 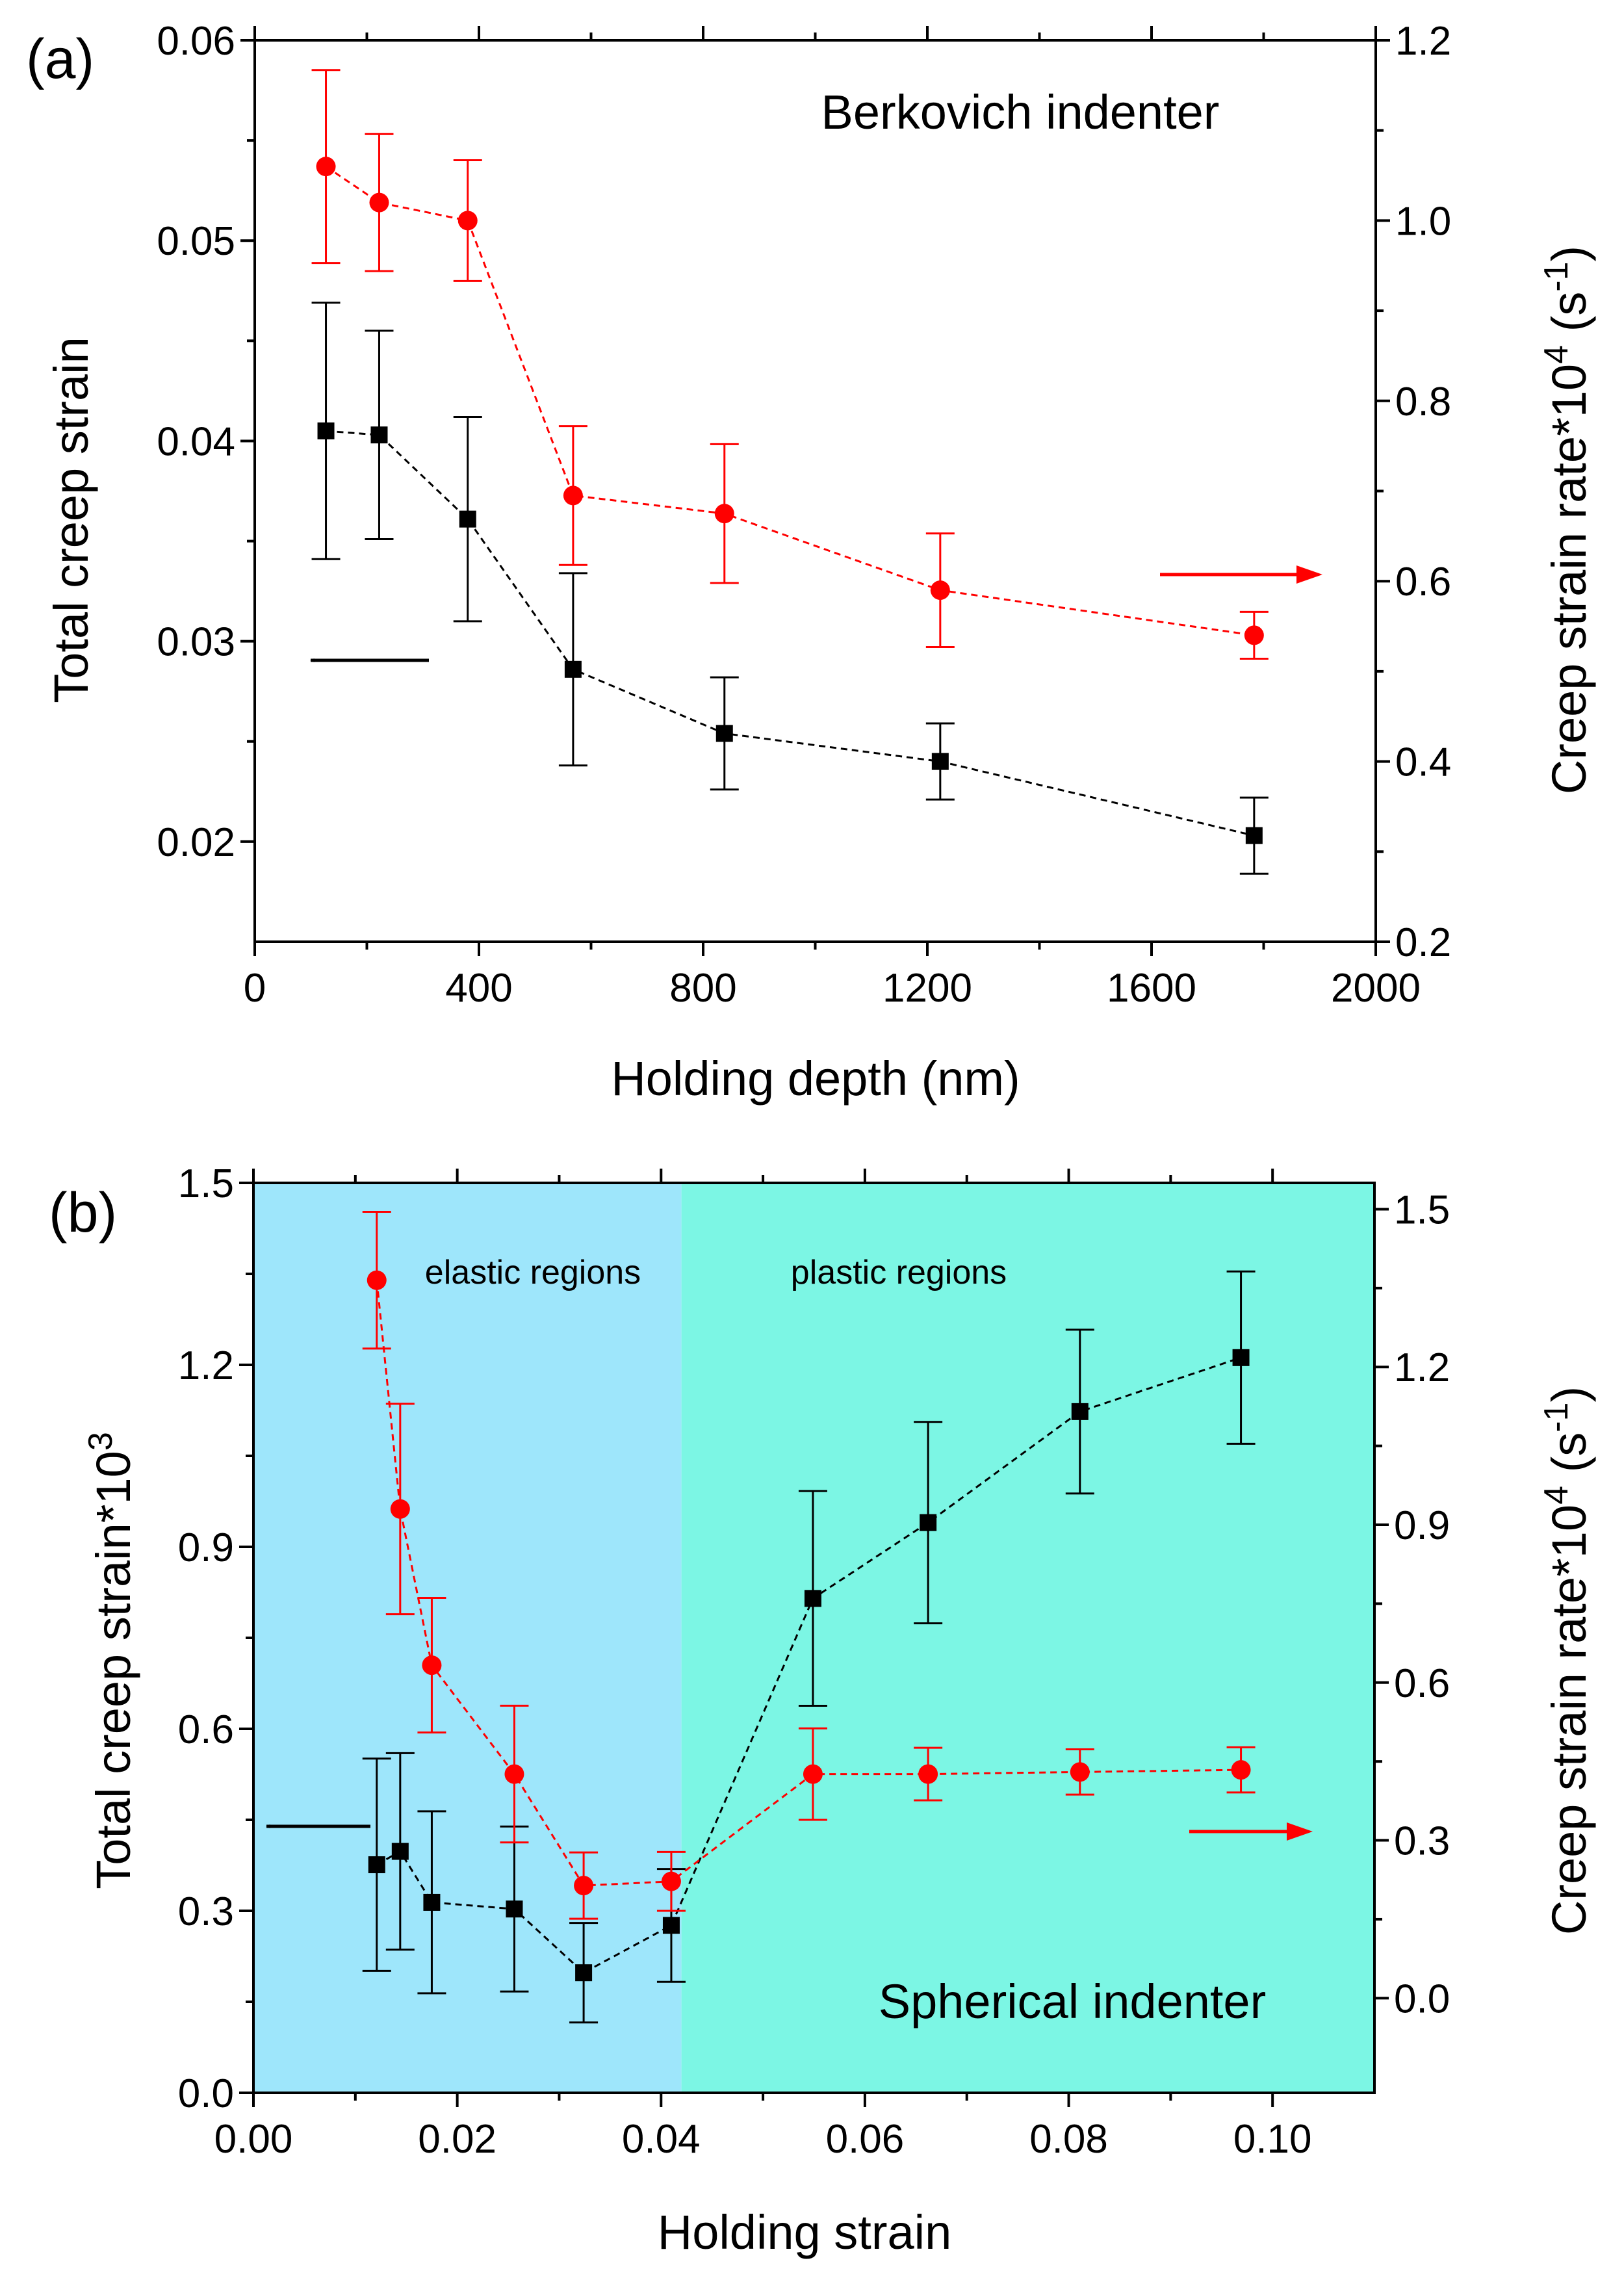 What do you see at coordinates (206, 1547) in the screenshot?
I see `left-y-tick-label: 0.9` at bounding box center [206, 1547].